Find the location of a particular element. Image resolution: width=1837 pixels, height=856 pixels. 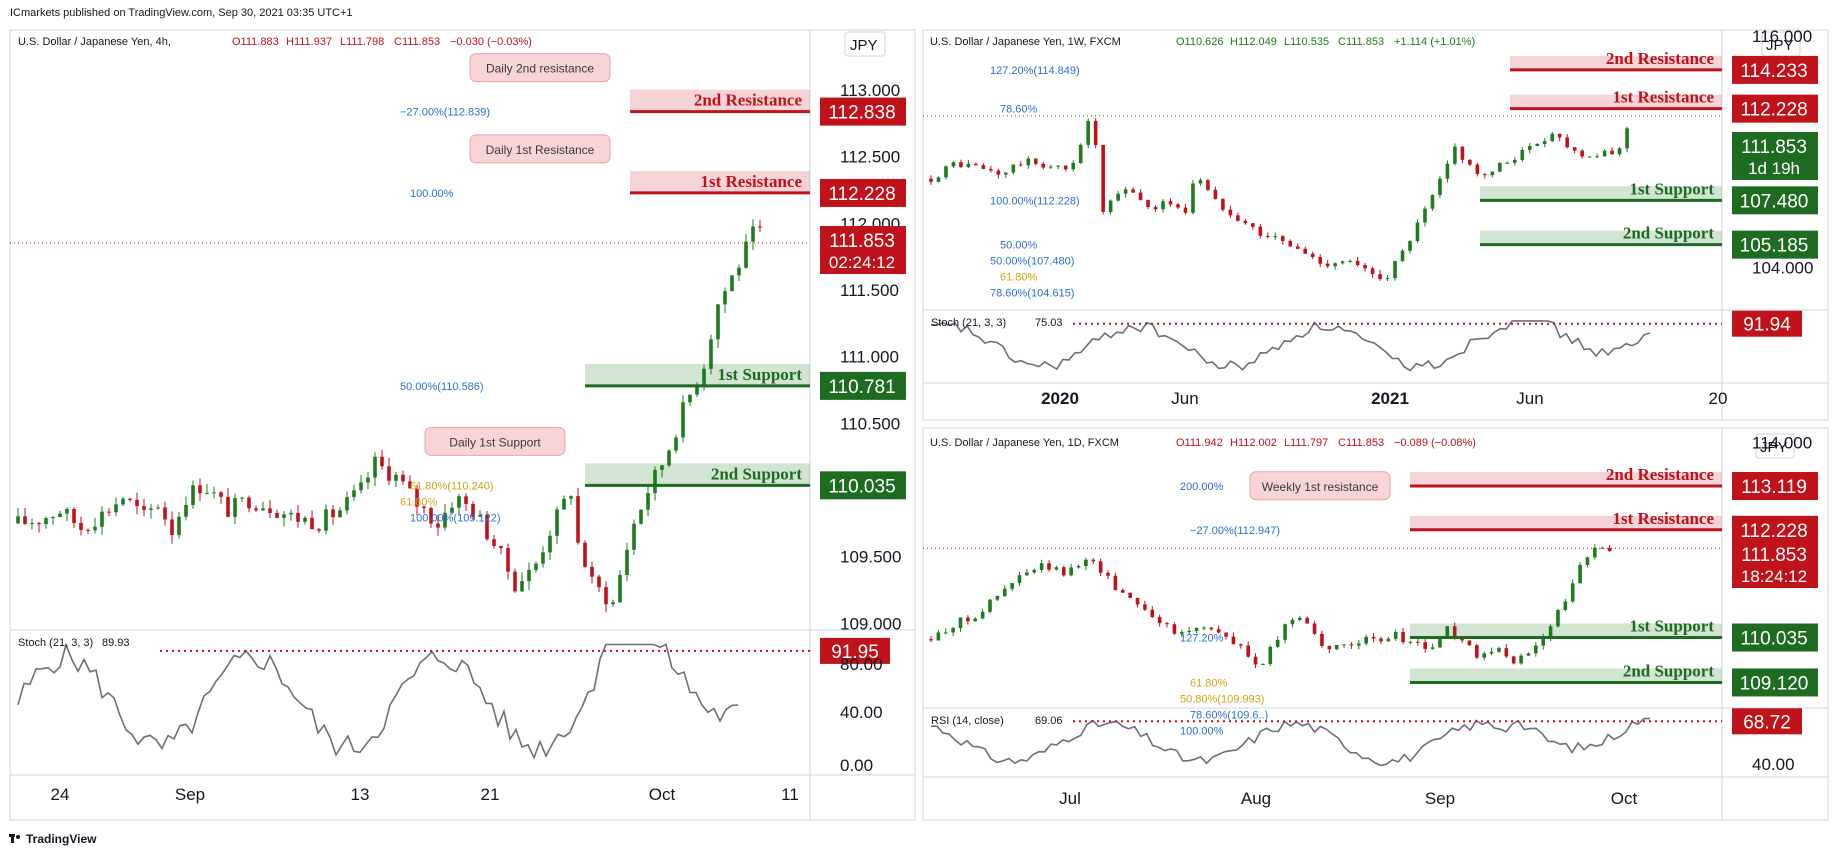

d1-osc-name: RSI (14, close) is located at coordinates (967, 721).